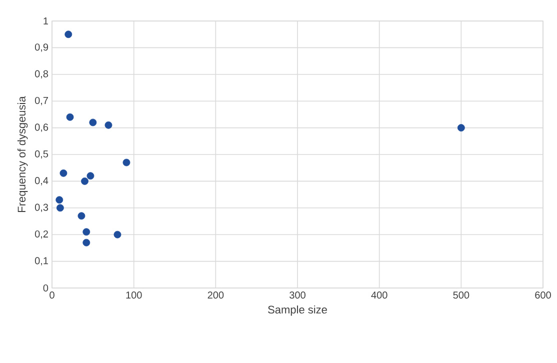  What do you see at coordinates (41, 128) in the screenshot?
I see `y-tick-label: 0,6` at bounding box center [41, 128].